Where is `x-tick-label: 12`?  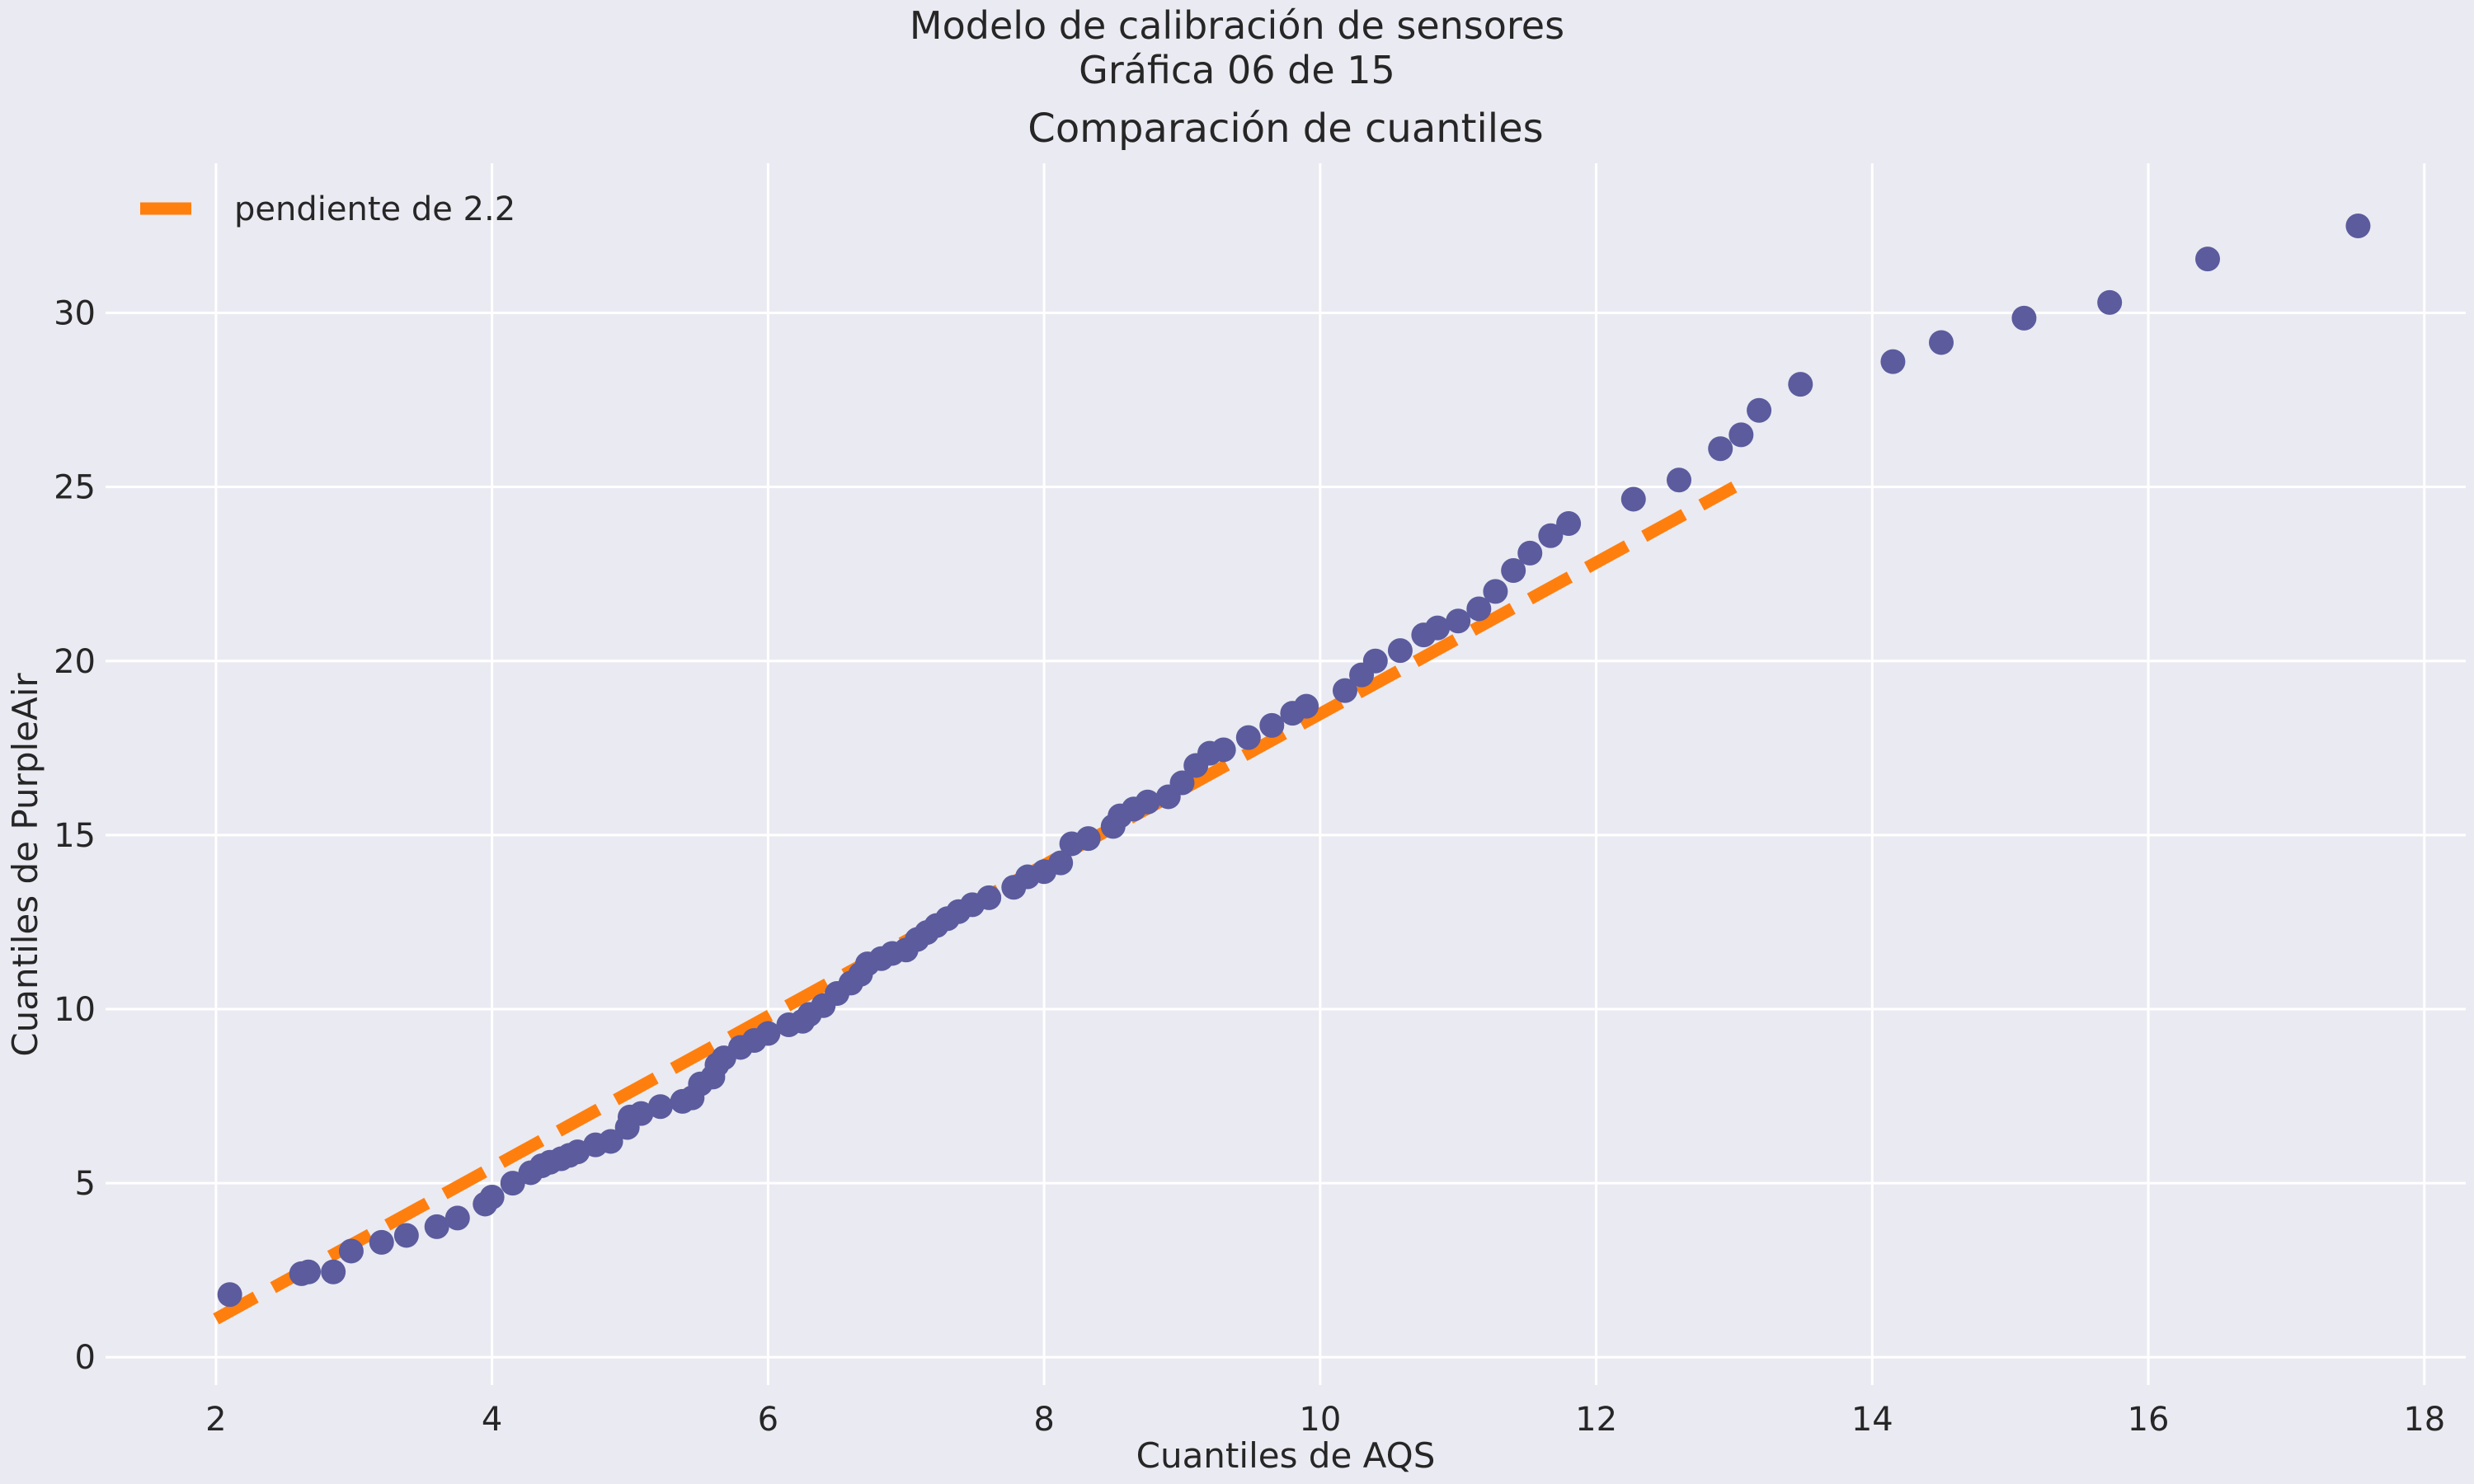 x-tick-label: 12 is located at coordinates (1596, 1420).